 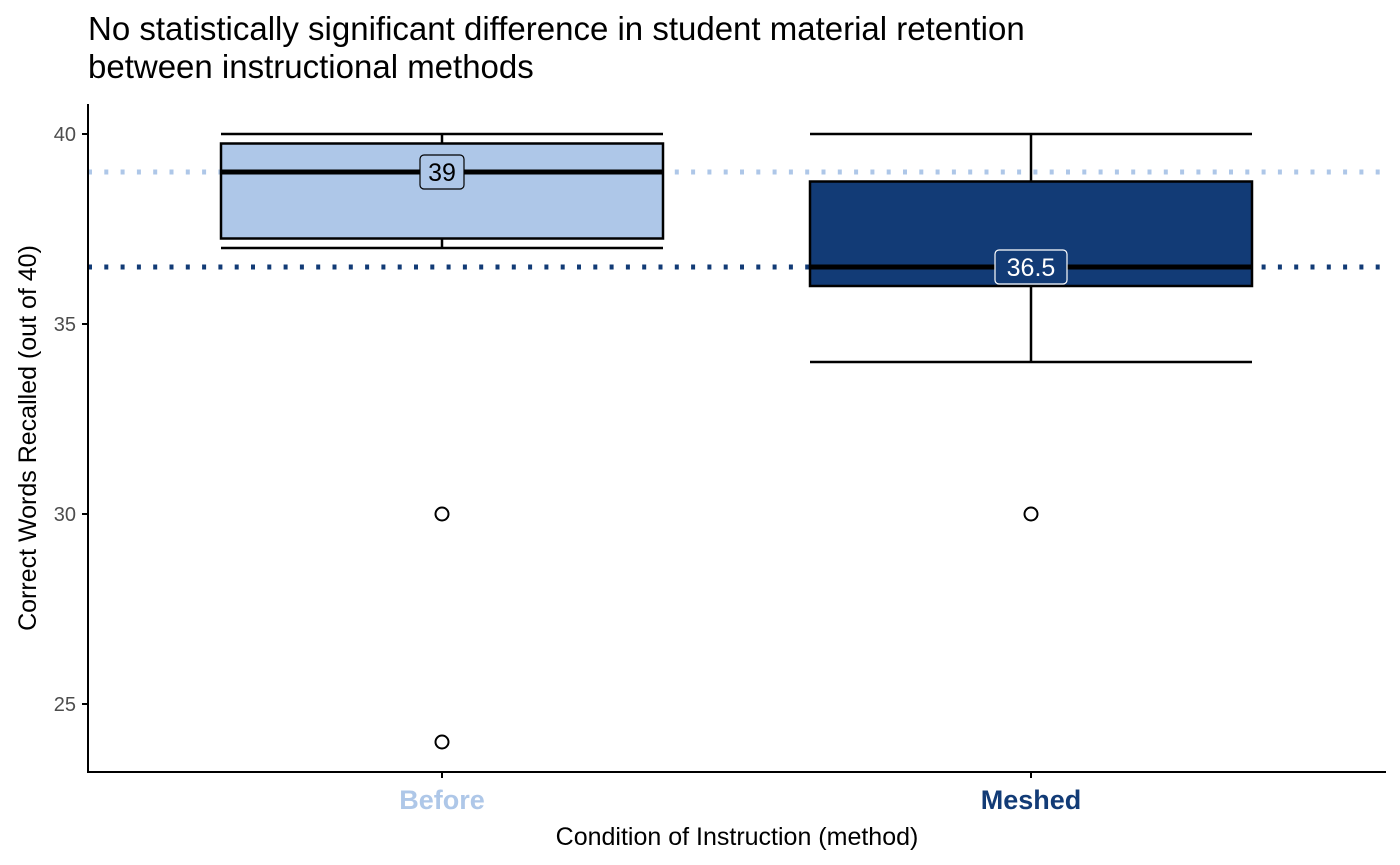 I want to click on median-label: 36.5, so click(x=1031, y=268).